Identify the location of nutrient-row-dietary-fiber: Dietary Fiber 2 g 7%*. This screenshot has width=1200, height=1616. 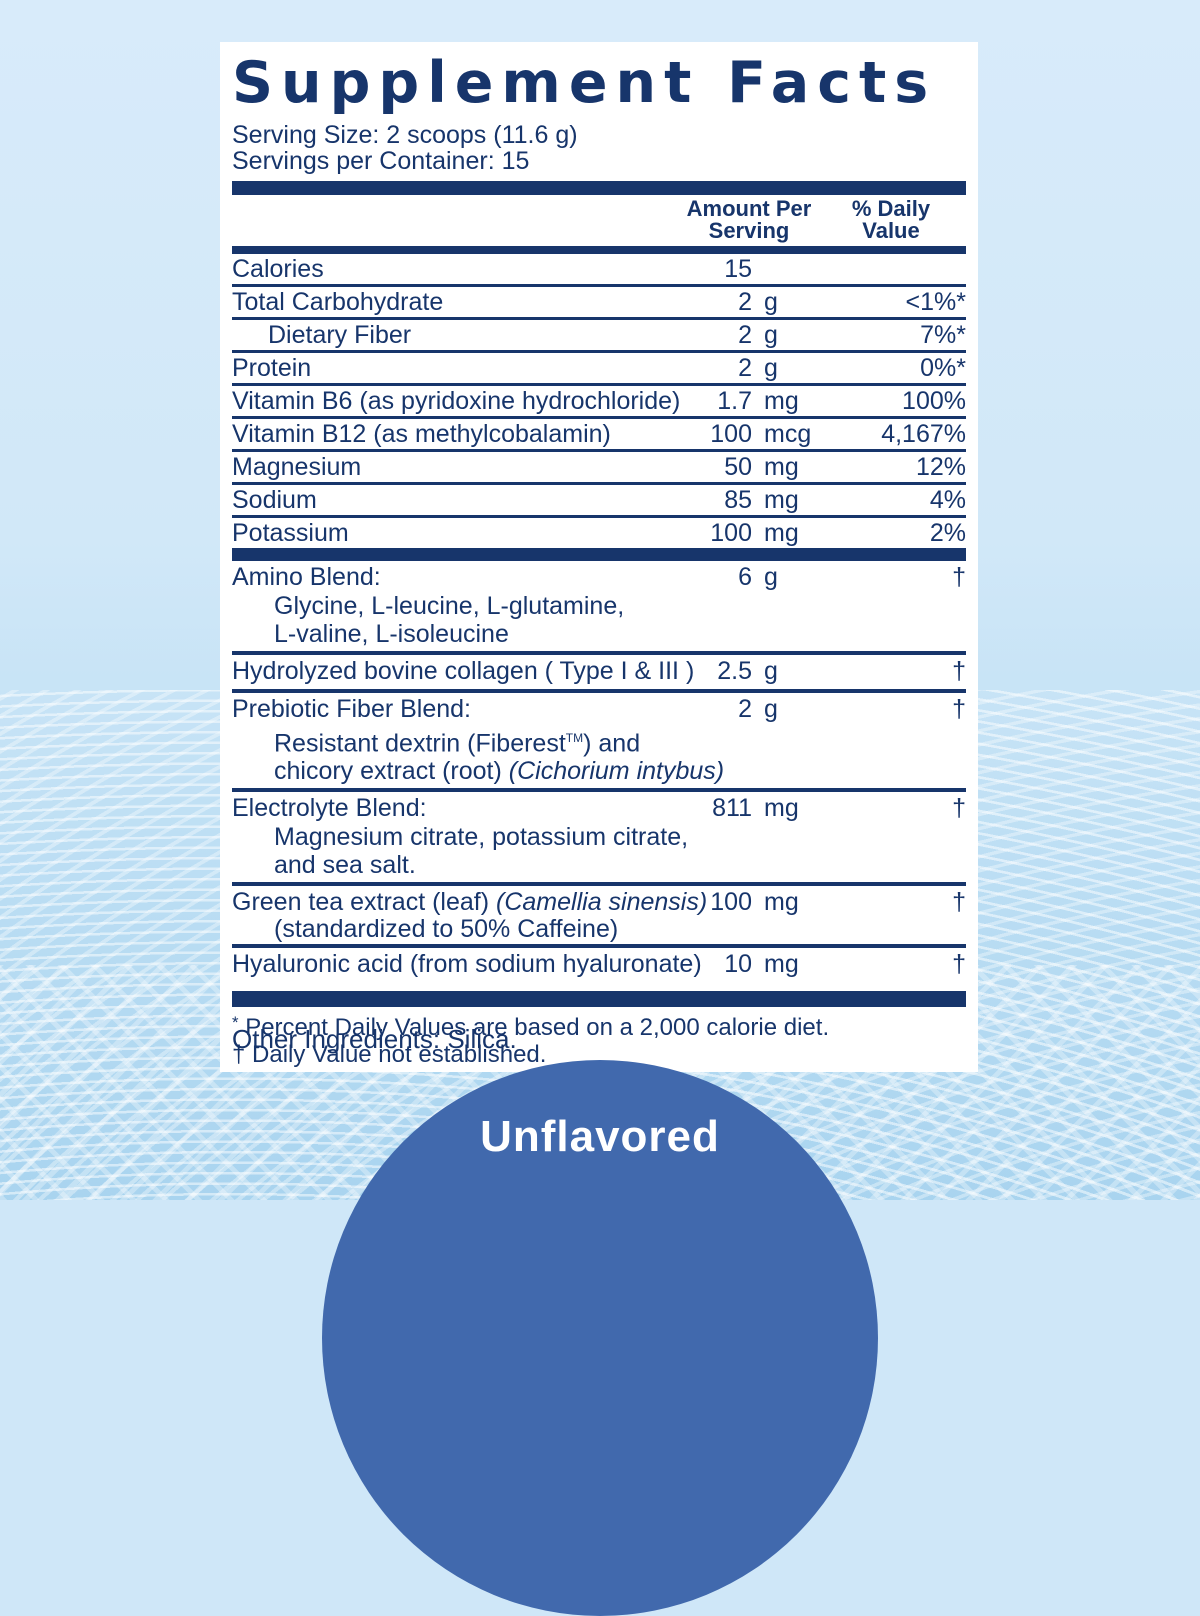
(599, 336).